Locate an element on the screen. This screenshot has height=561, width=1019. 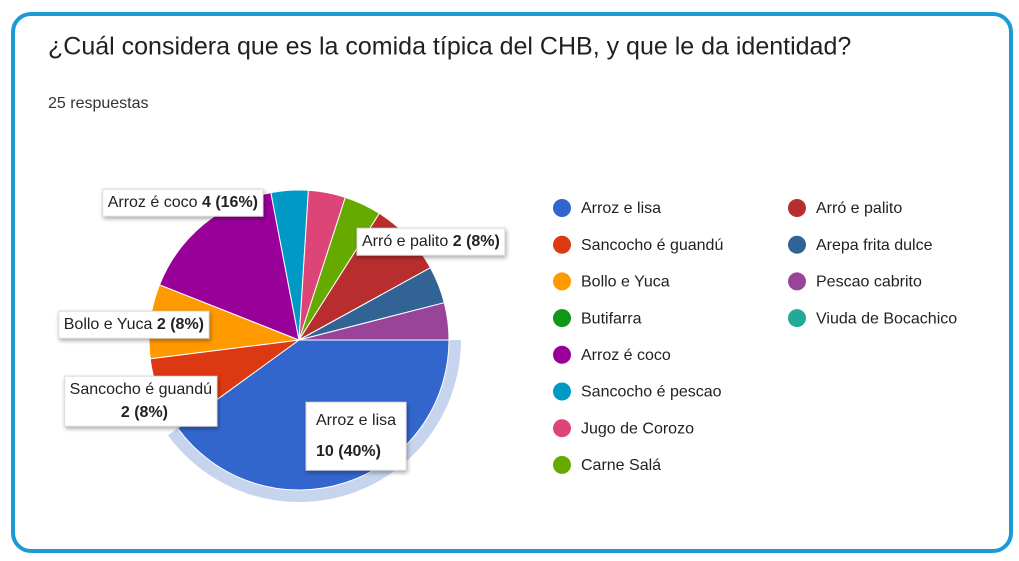
label-name: Arró e palito is located at coordinates (405, 241).